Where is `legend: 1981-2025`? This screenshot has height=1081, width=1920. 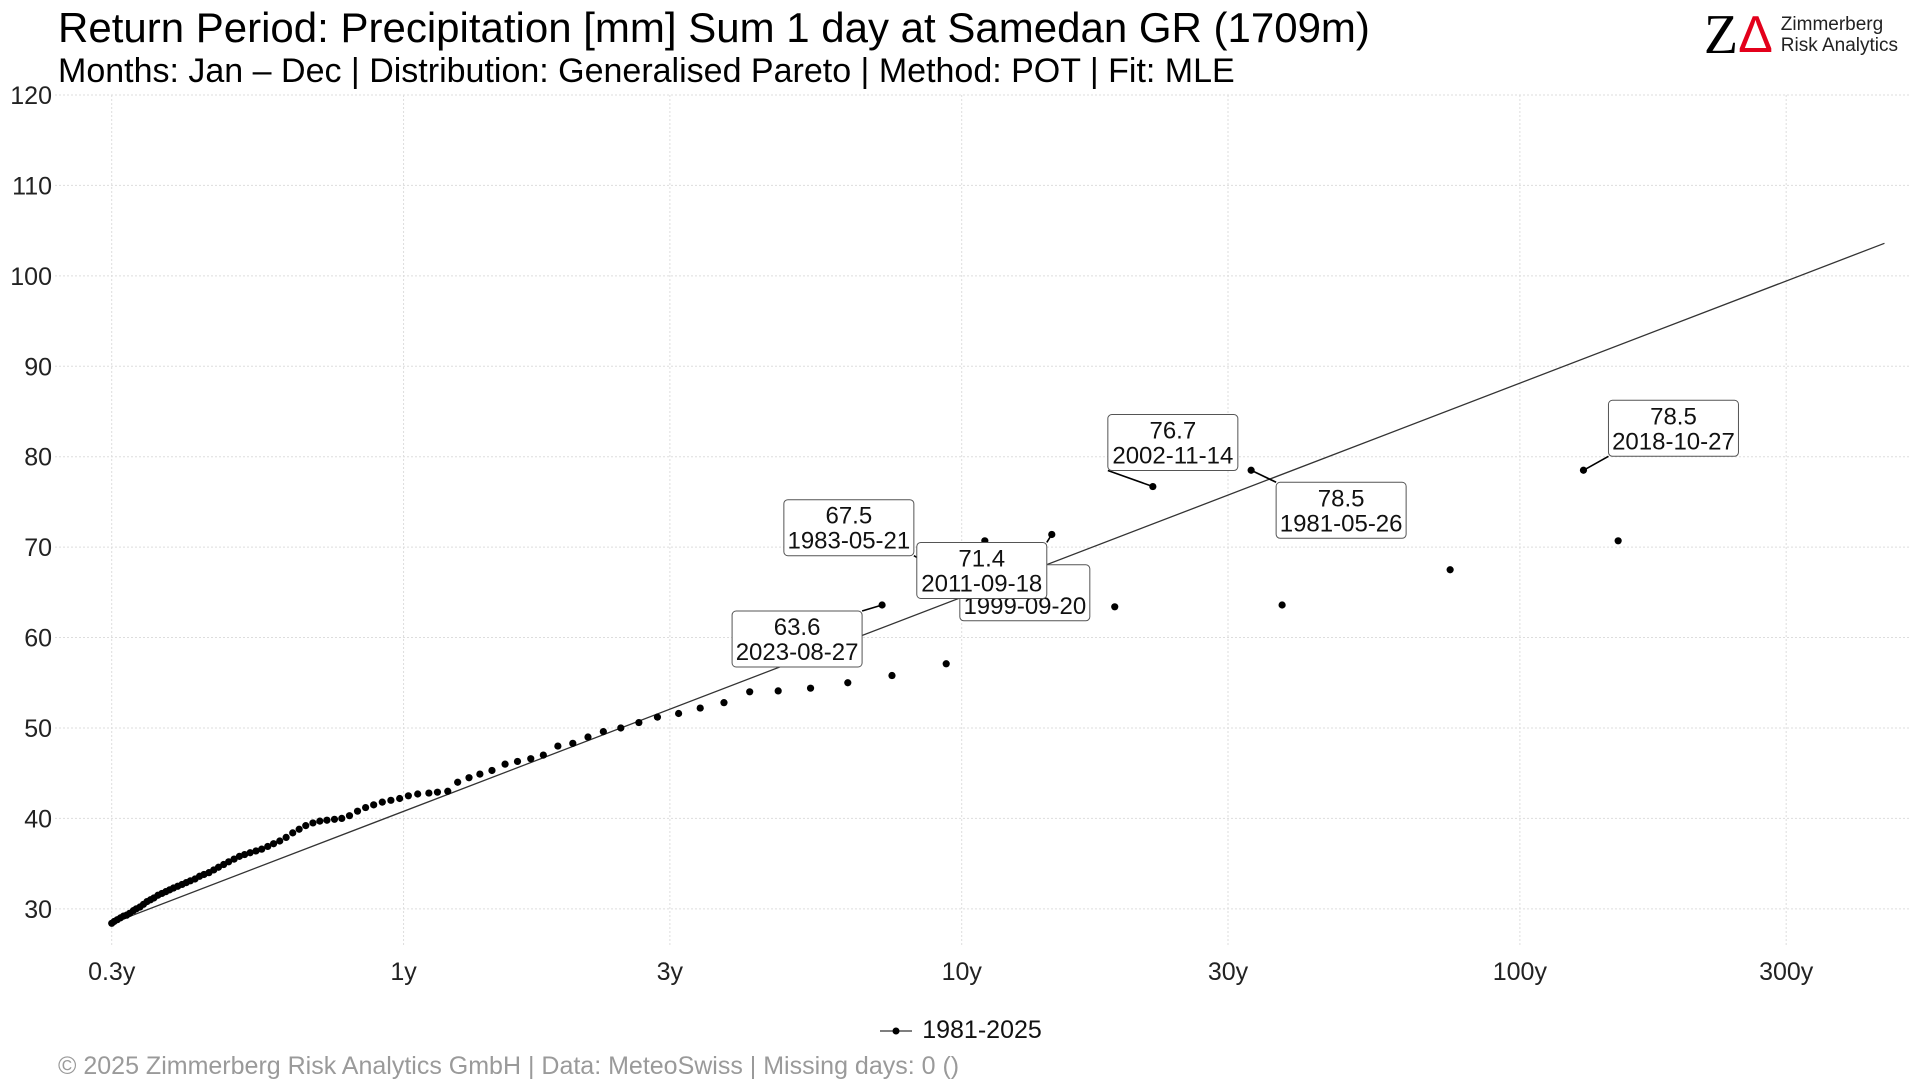
legend: 1981-2025 is located at coordinates (960, 1030).